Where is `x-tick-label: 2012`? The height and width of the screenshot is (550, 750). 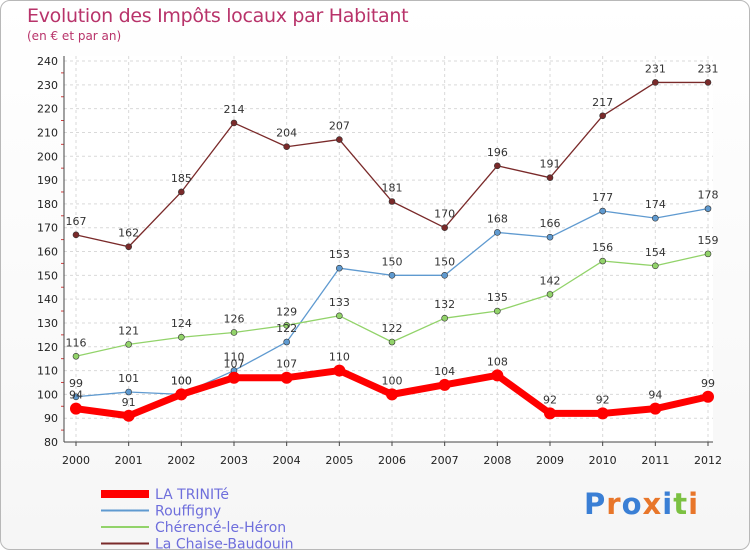 x-tick-label: 2012 is located at coordinates (708, 460).